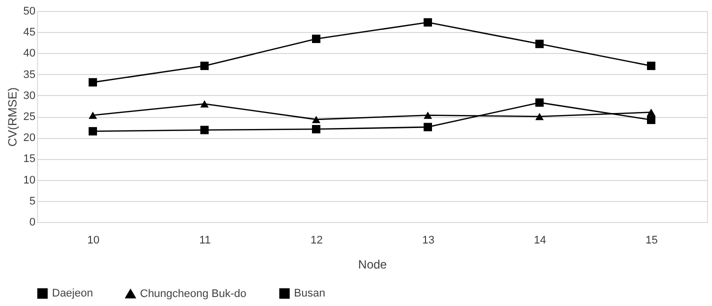  I want to click on x-tick-label: 11, so click(205, 240).